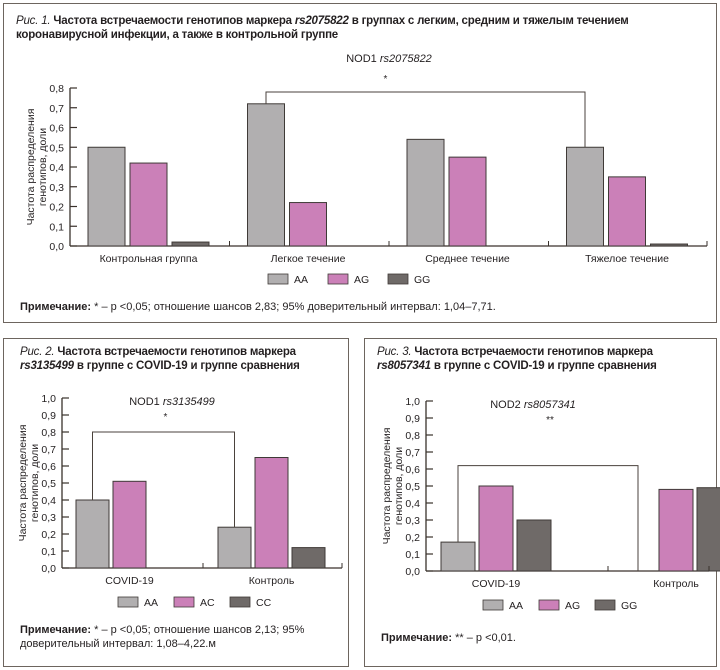  I want to click on bar-cc, so click(308, 558).